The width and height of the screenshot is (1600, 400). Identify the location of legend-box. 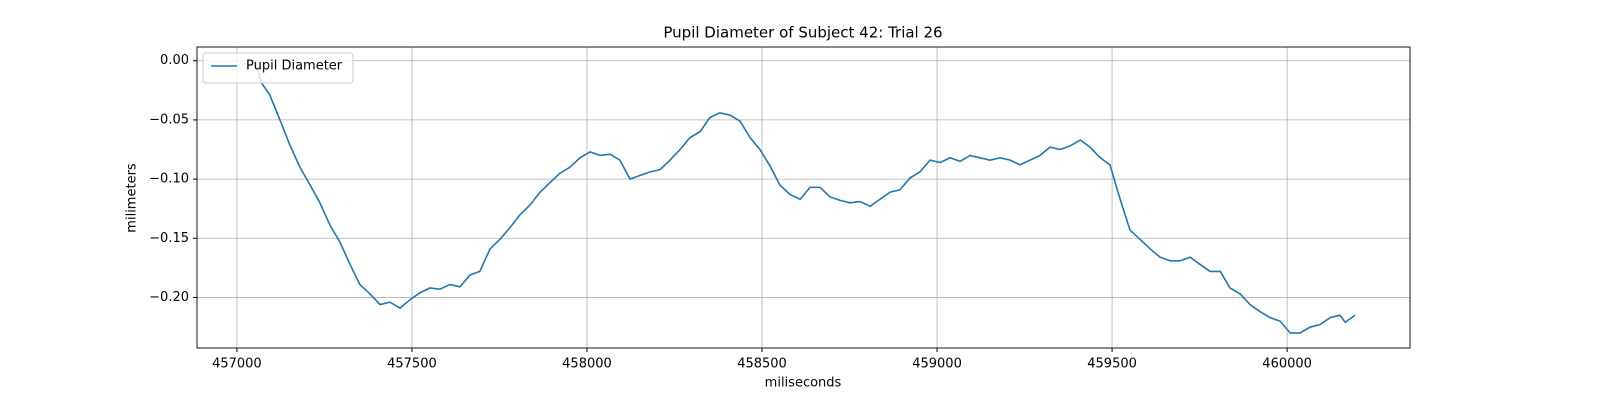
(278, 68).